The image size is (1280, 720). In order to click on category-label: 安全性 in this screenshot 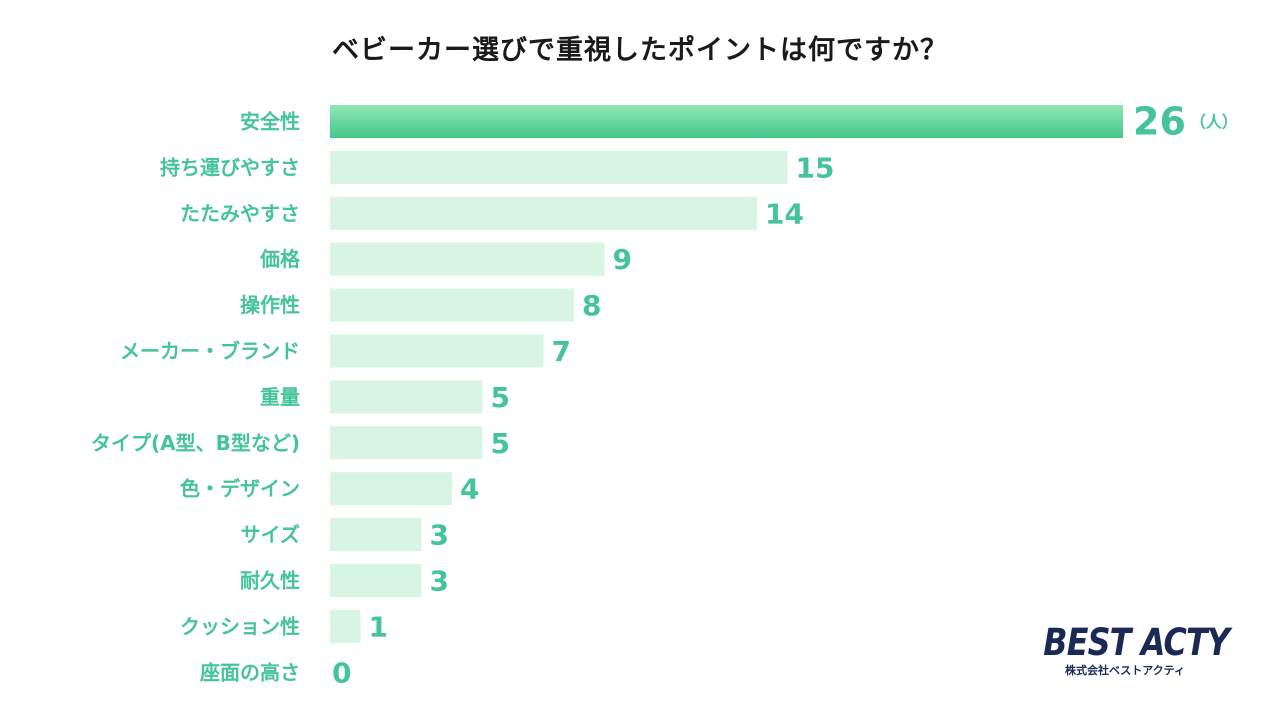, I will do `click(270, 122)`.